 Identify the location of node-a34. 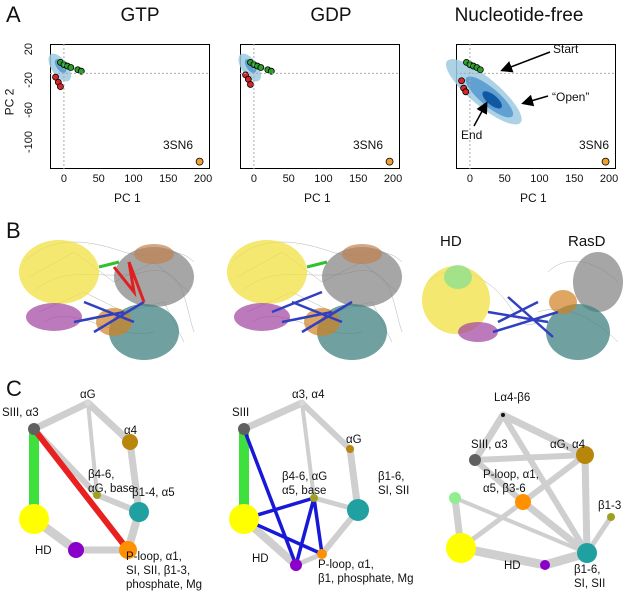
(302, 403).